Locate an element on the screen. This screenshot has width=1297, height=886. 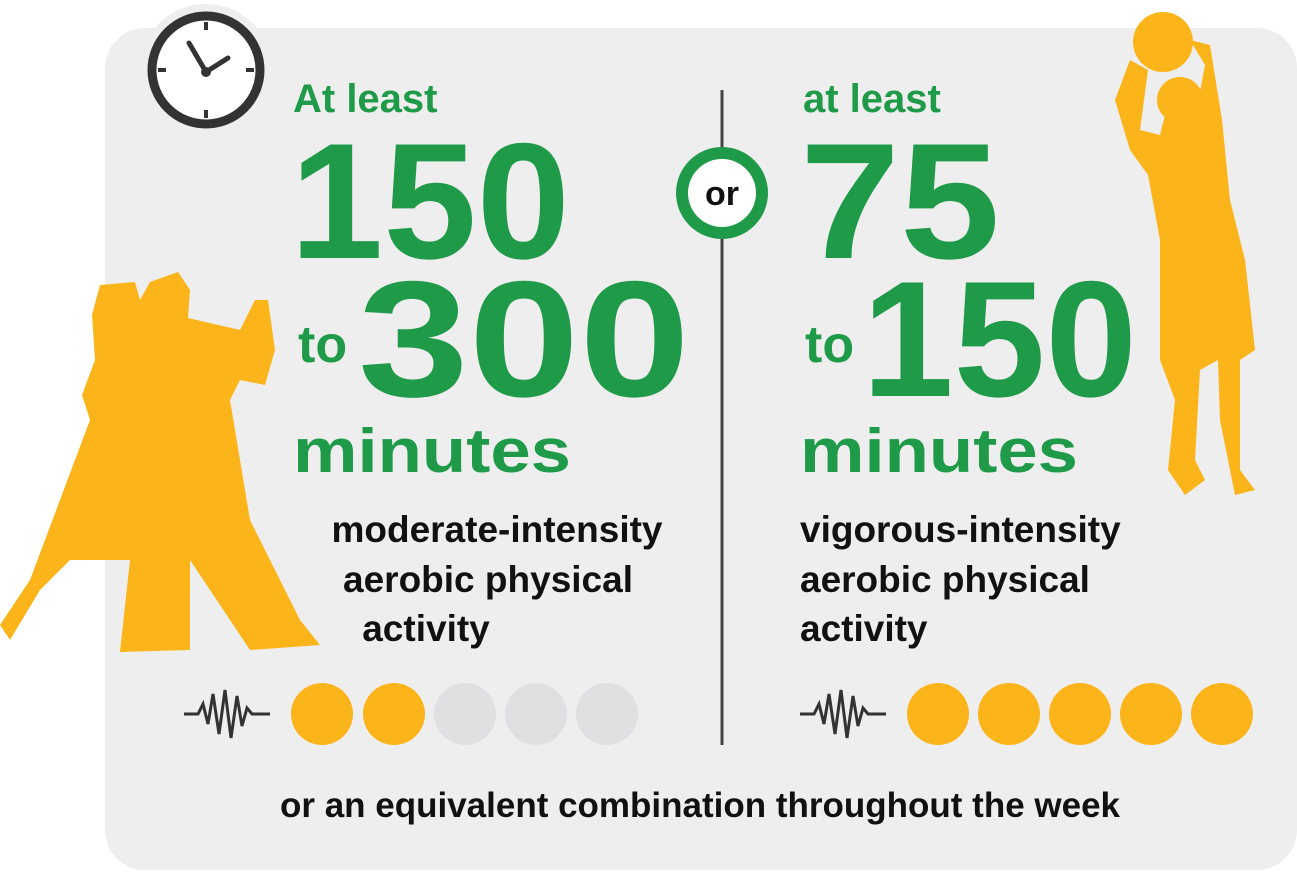
lead-text: at least is located at coordinates (872, 99).